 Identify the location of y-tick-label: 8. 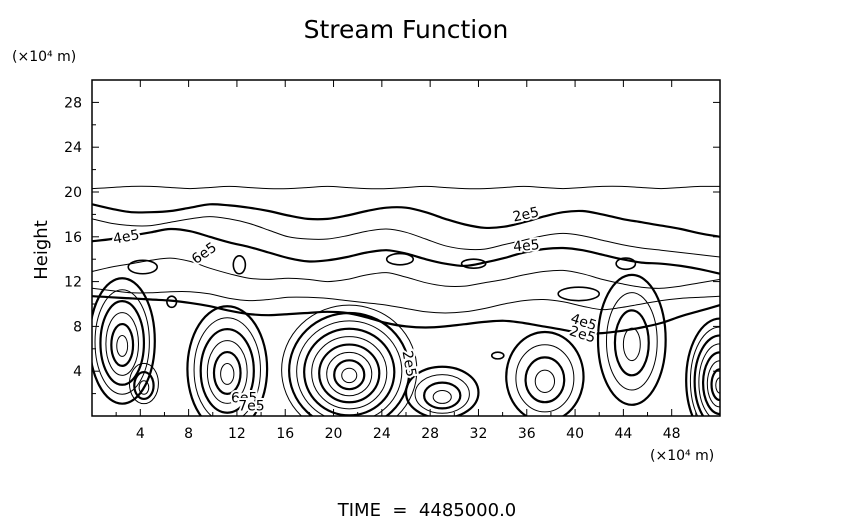
(77, 327).